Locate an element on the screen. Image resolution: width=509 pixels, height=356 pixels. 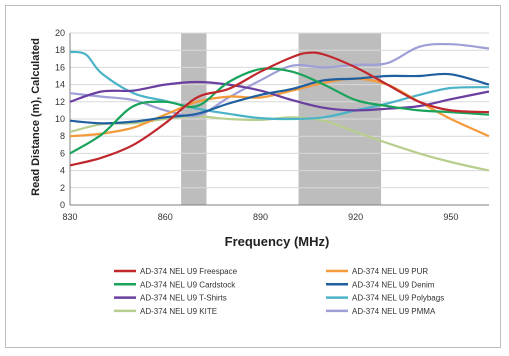
legend-label-ad-374-nel-u9-cardstock: AD-374 NEL U9 Cardstock is located at coordinates (188, 284).